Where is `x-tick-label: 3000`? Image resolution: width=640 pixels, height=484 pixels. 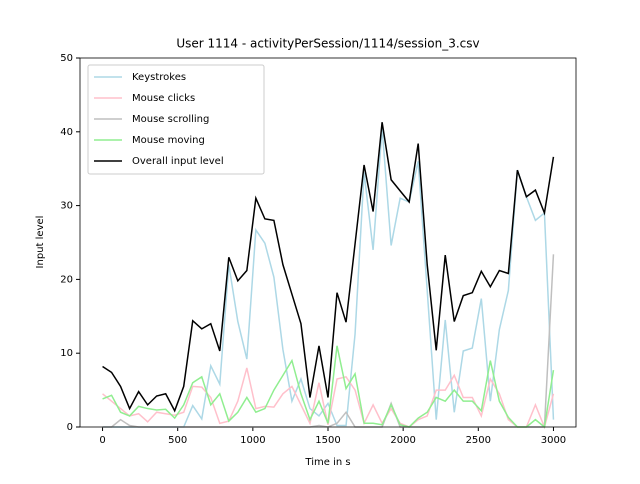 x-tick-label: 3000 is located at coordinates (553, 440).